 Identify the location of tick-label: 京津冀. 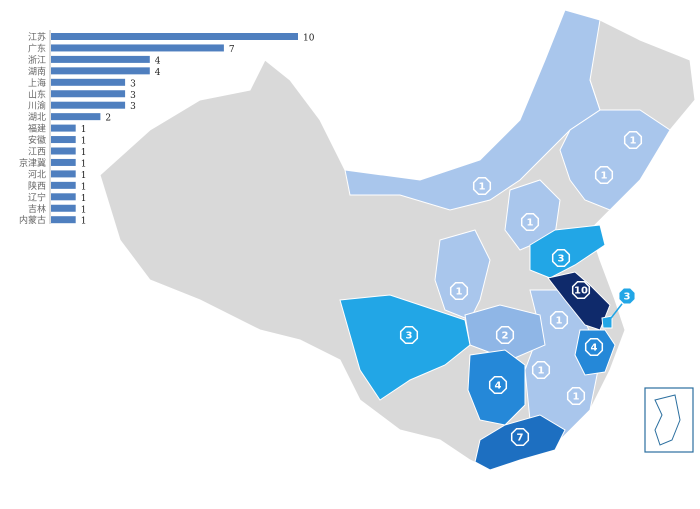
(32, 163).